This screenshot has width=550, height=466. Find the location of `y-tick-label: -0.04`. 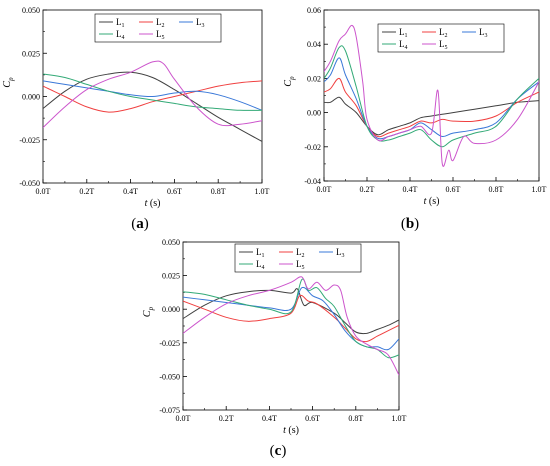

y-tick-label: -0.04 is located at coordinates (312, 181).